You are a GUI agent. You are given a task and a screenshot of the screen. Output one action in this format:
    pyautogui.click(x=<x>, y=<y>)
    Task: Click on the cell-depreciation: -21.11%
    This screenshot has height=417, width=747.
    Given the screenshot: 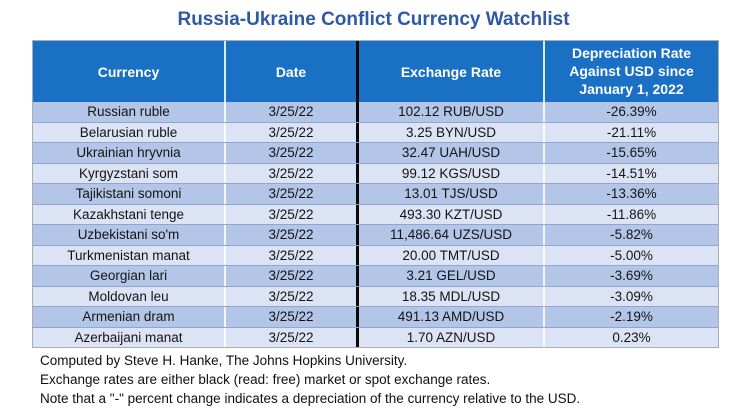 What is the action you would take?
    pyautogui.click(x=630, y=132)
    